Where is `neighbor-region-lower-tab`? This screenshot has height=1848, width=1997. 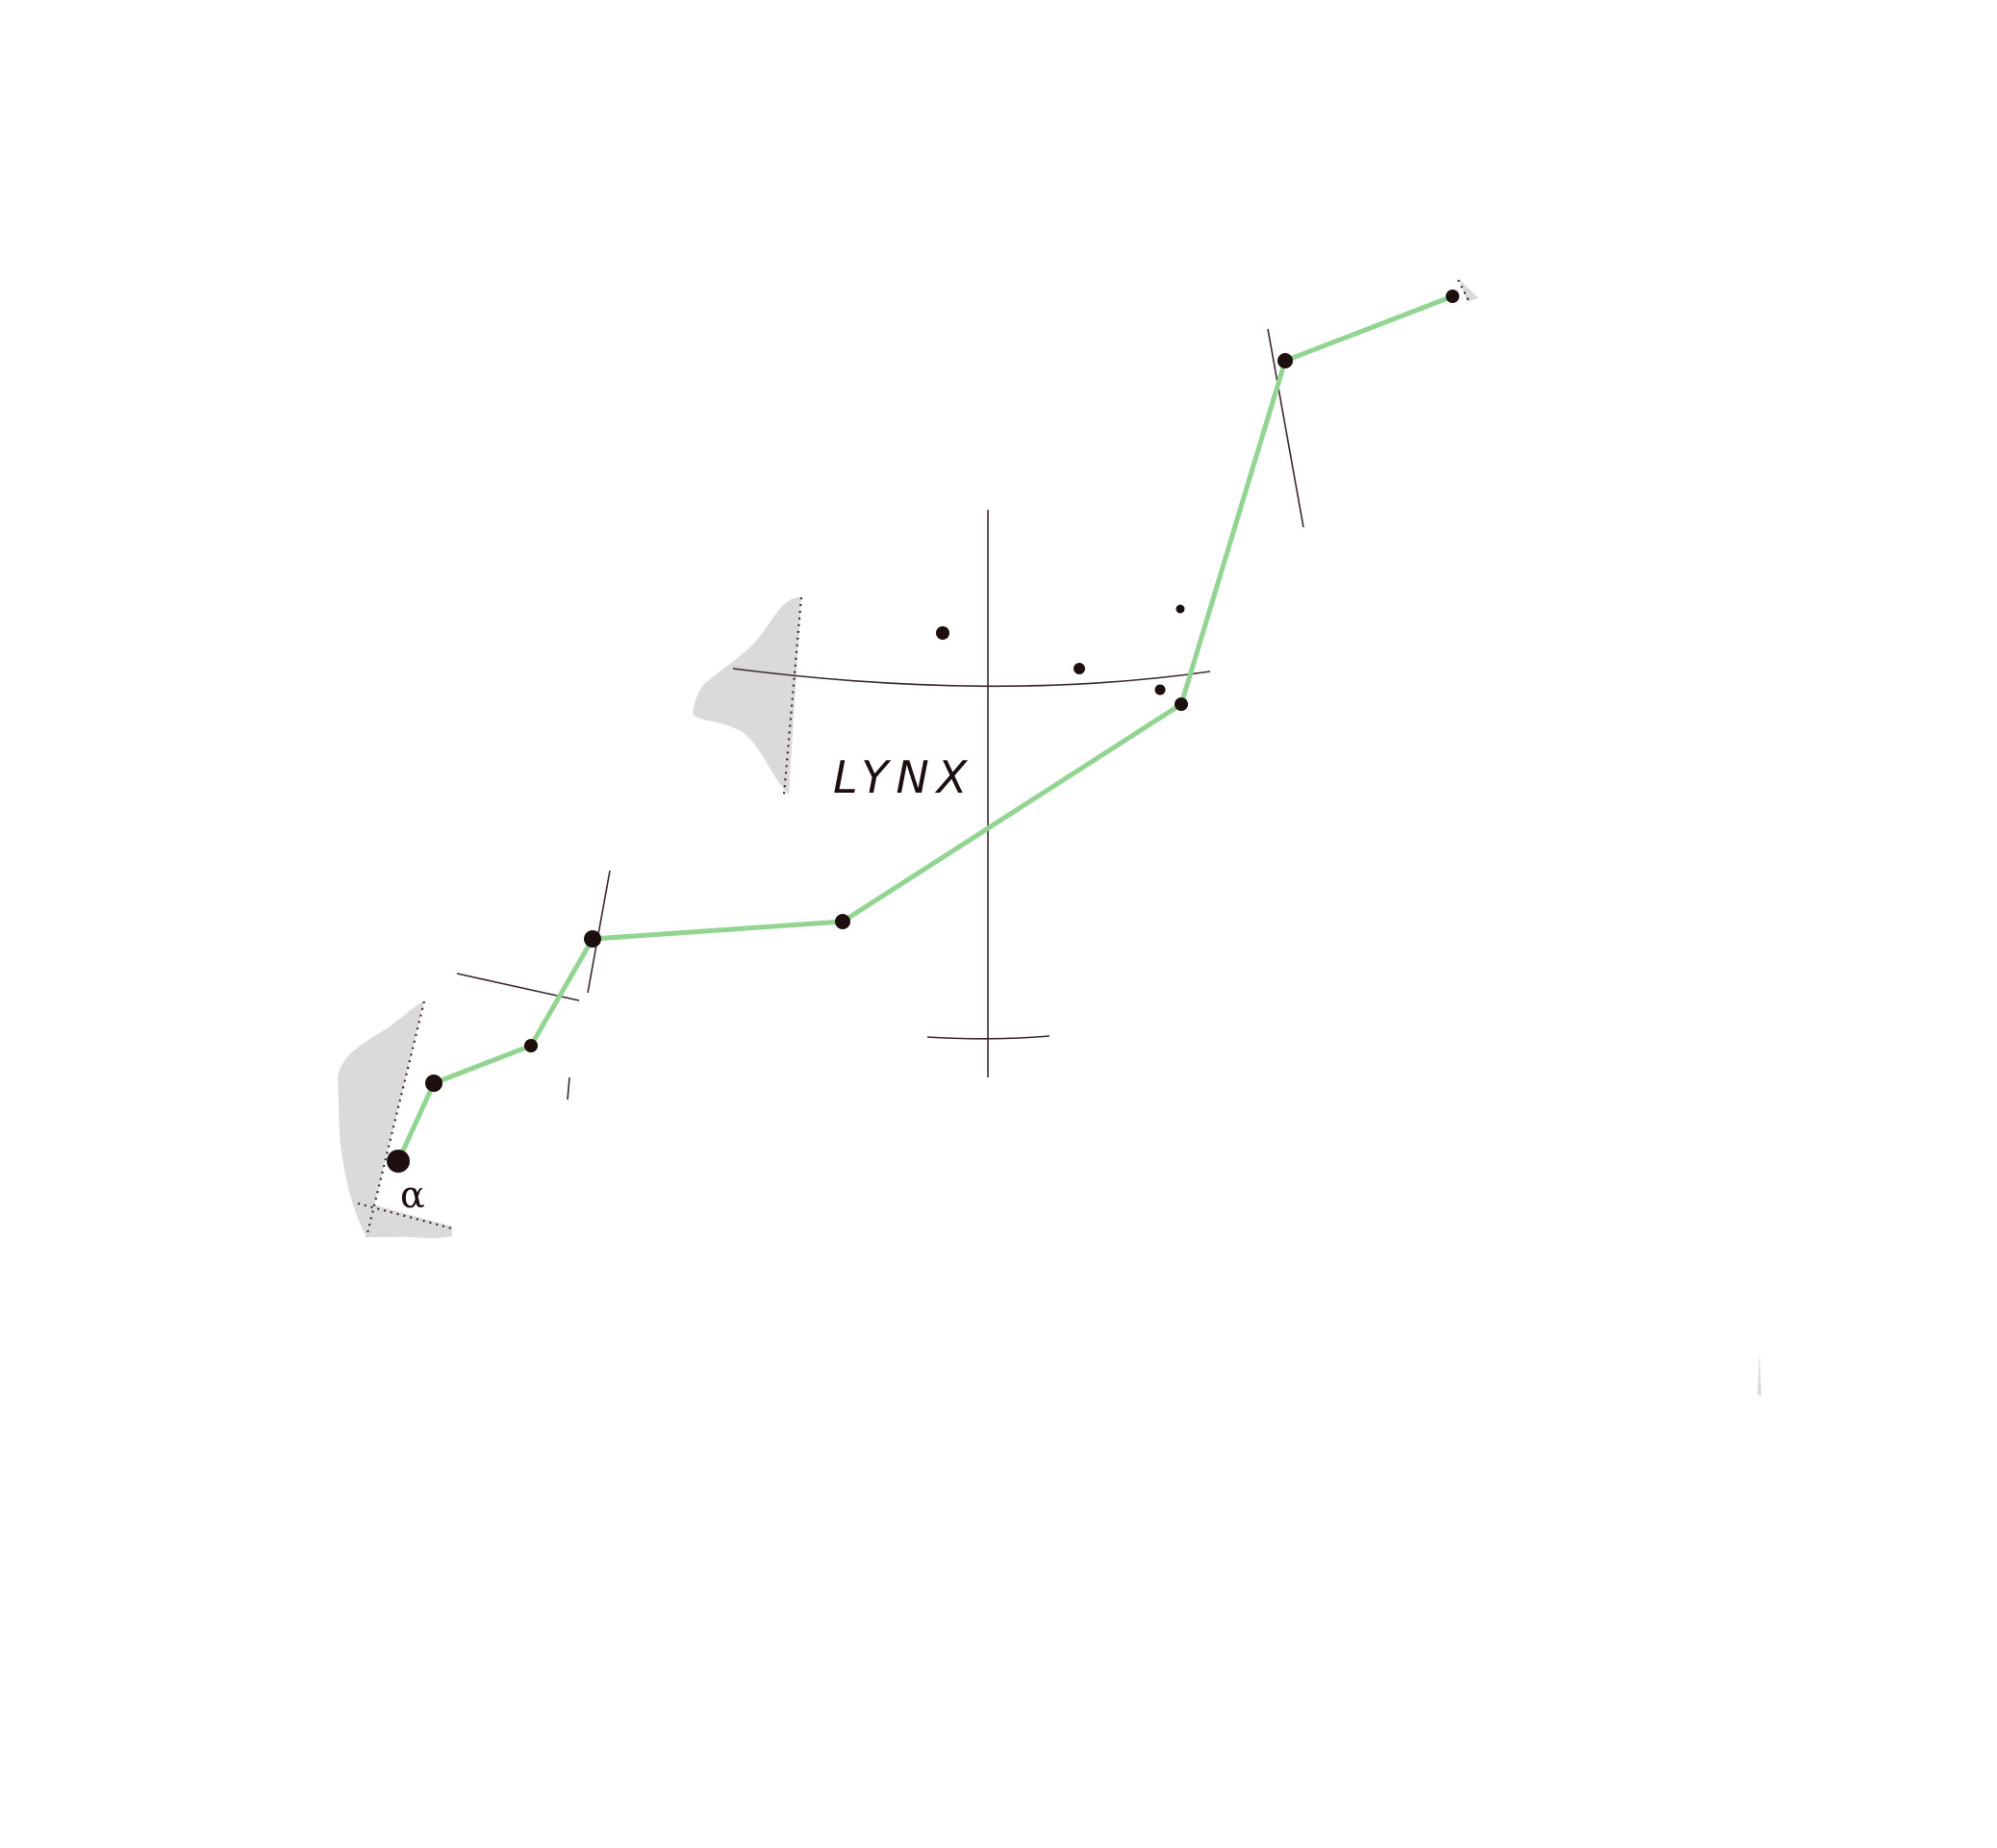 neighbor-region-lower-tab is located at coordinates (409, 1221).